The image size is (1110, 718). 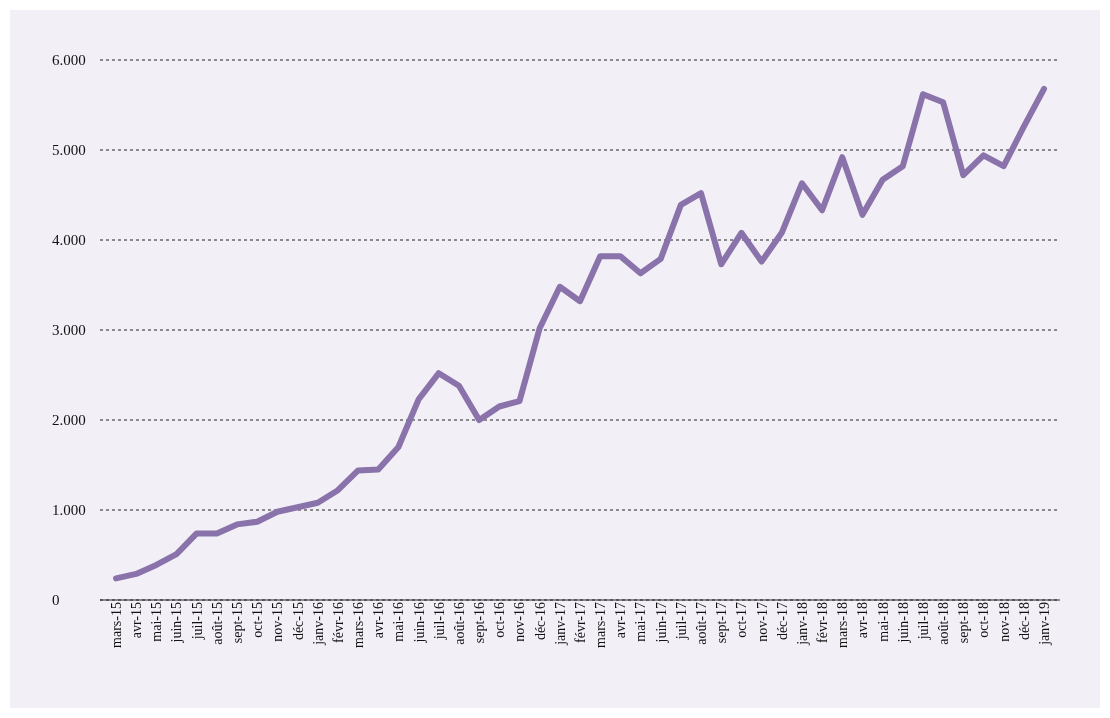 What do you see at coordinates (69, 240) in the screenshot?
I see `y-tick-label: 4.000` at bounding box center [69, 240].